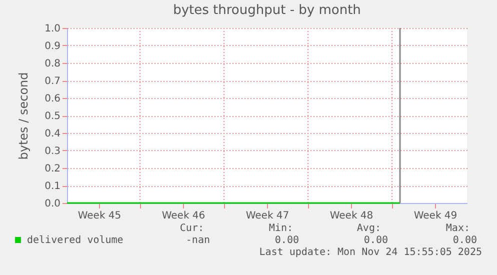  Describe the element at coordinates (192, 228) in the screenshot. I see `text: Cur:` at that location.